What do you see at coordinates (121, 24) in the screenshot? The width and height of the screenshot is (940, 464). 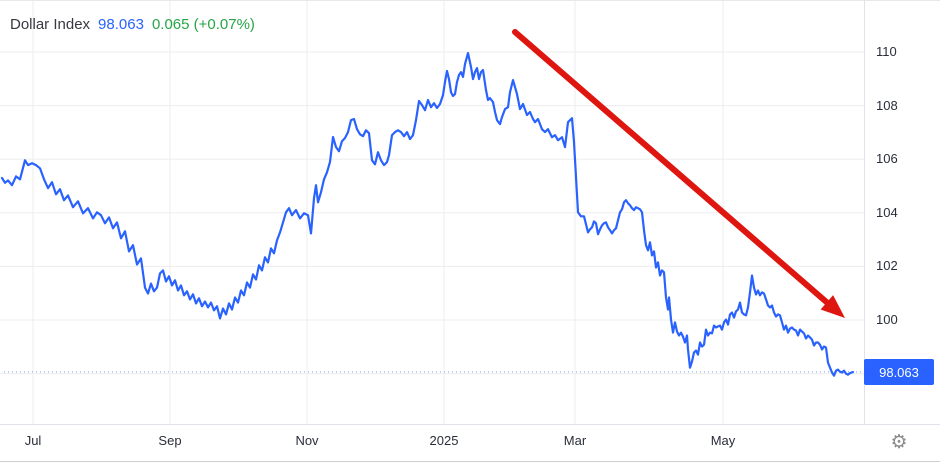 I see `last-price-value: 98.063` at bounding box center [121, 24].